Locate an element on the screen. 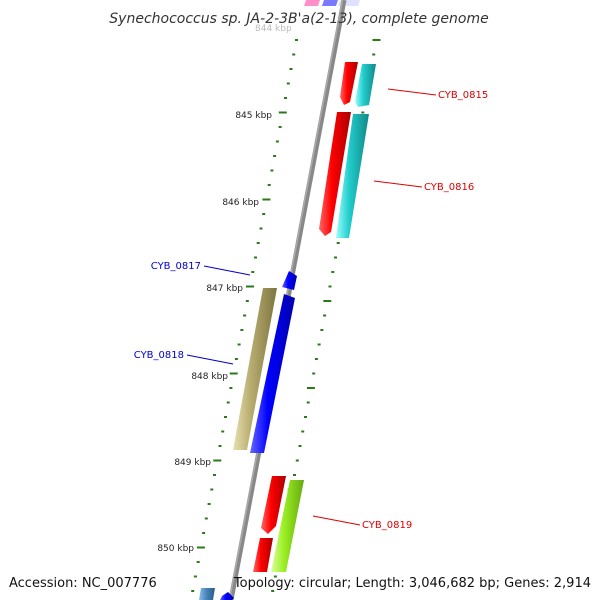  gene-label-CYB_0818: CYB_0818 is located at coordinates (159, 355).